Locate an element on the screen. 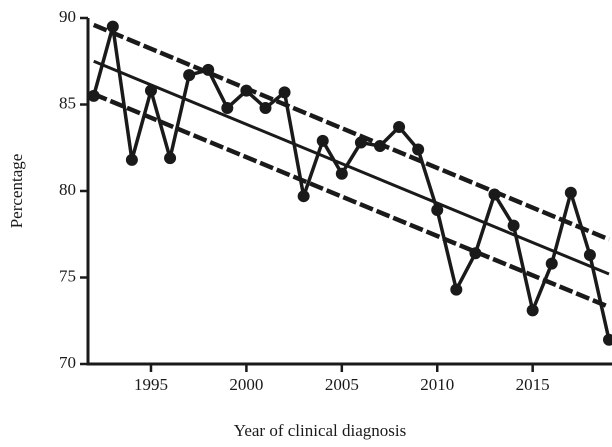 Image resolution: width=612 pixels, height=447 pixels. y-tick-label: 70 is located at coordinates (67, 362).